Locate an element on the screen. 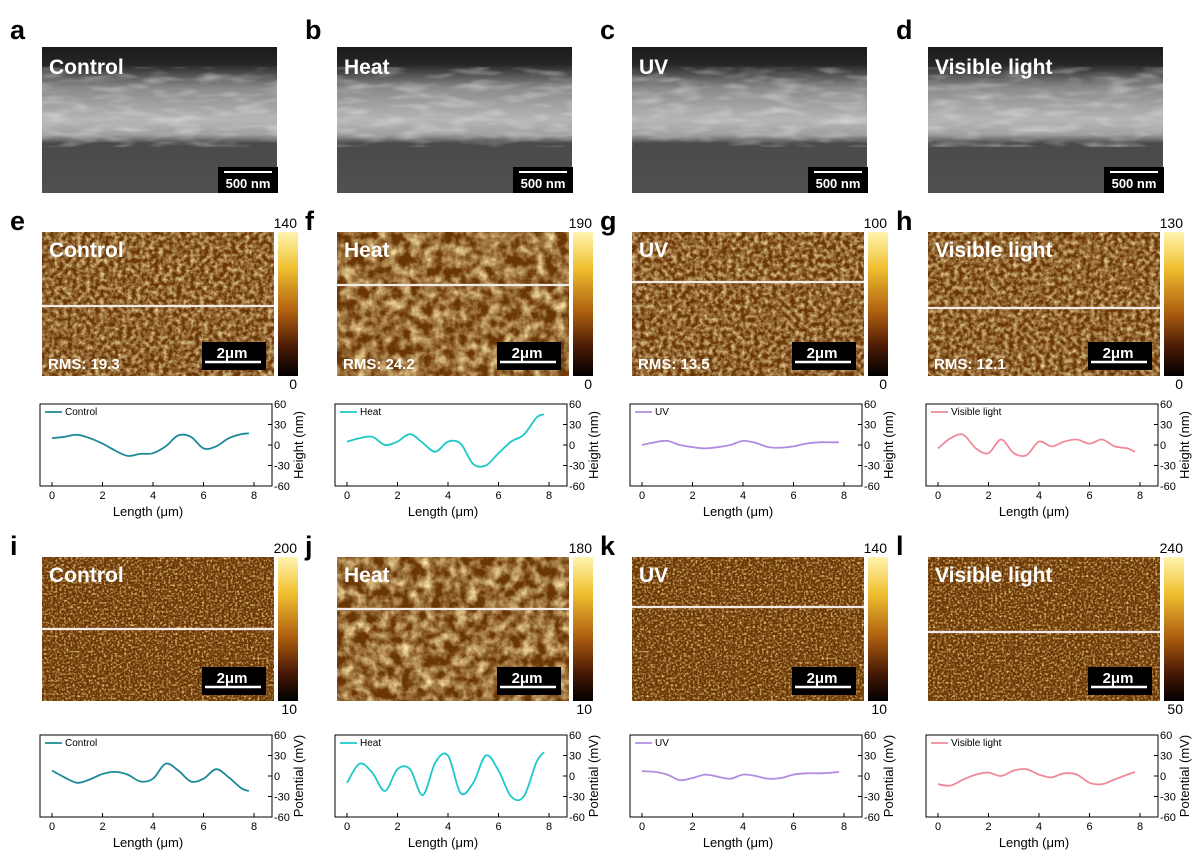 Image resolution: width=1194 pixels, height=856 pixels. legend-label: UV is located at coordinates (662, 743).